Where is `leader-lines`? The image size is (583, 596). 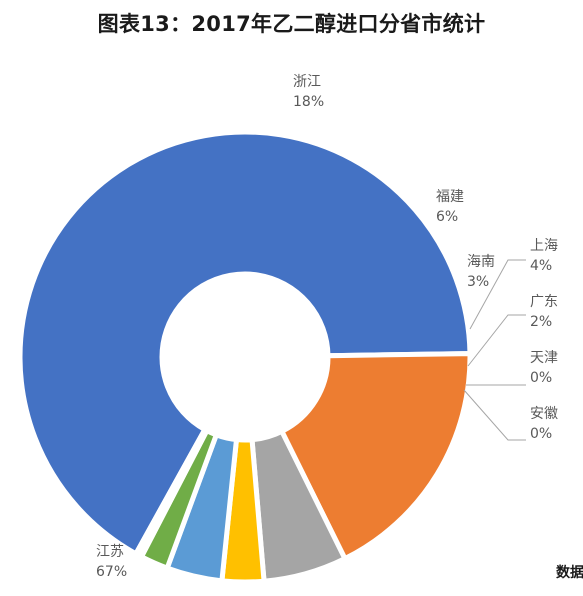
leader-lines is located at coordinates (494, 350).